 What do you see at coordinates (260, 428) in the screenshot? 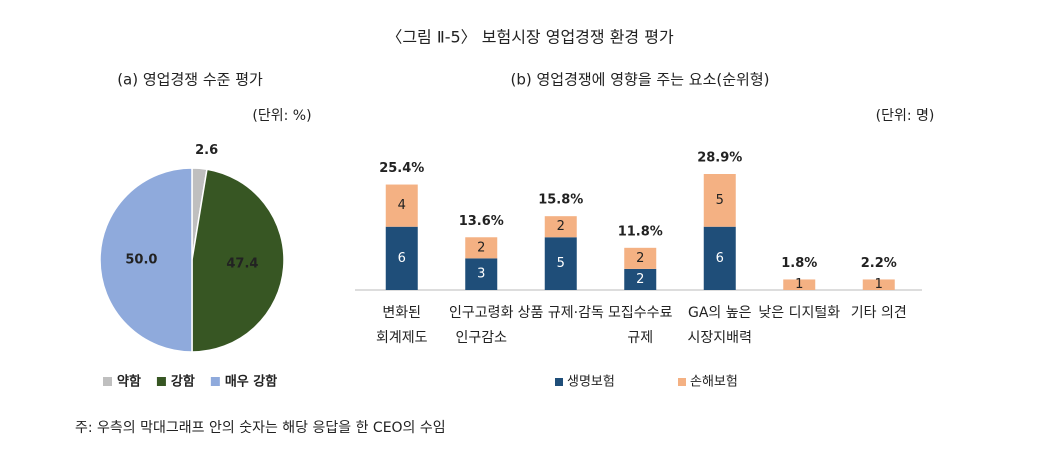
I see `footnote: 주: 우측의 막대그래프 안의 숫자는 해당 응답을 한 CEO의 수임` at bounding box center [260, 428].